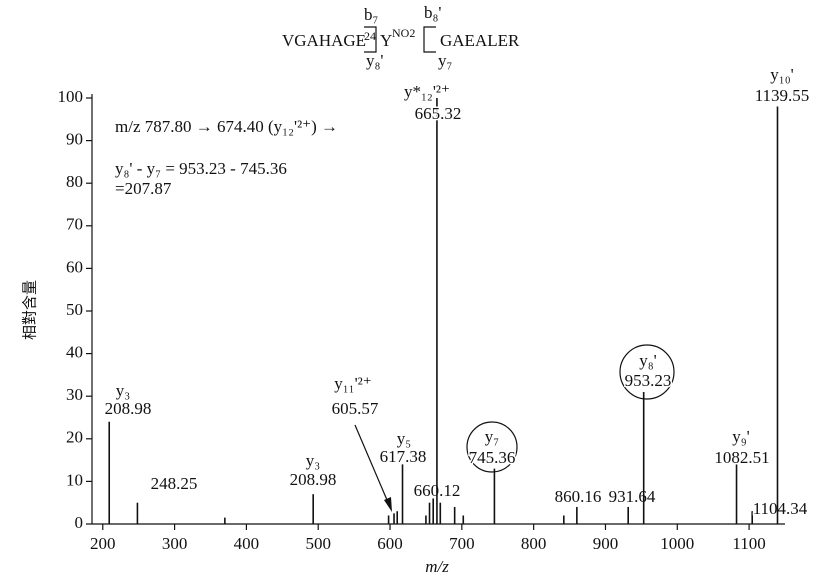  What do you see at coordinates (437, 566) in the screenshot?
I see `x-axis-label: m/z` at bounding box center [437, 566].